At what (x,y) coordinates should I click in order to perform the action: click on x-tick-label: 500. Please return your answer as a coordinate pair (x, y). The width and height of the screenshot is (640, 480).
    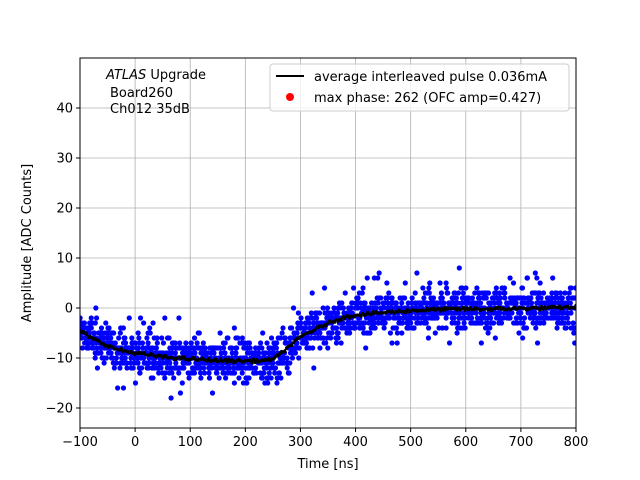
    Looking at the image, I should click on (410, 442).